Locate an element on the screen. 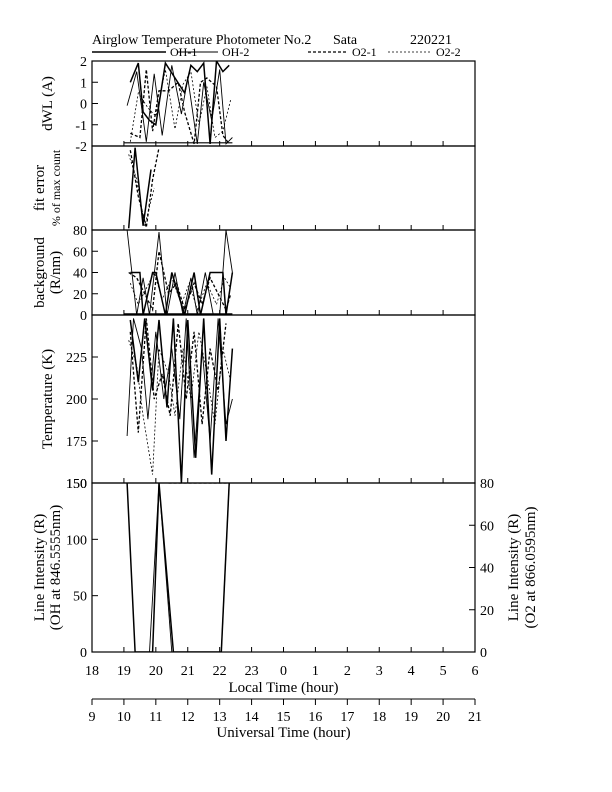 The width and height of the screenshot is (612, 792). series-bg-oh1 is located at coordinates (182, 293).